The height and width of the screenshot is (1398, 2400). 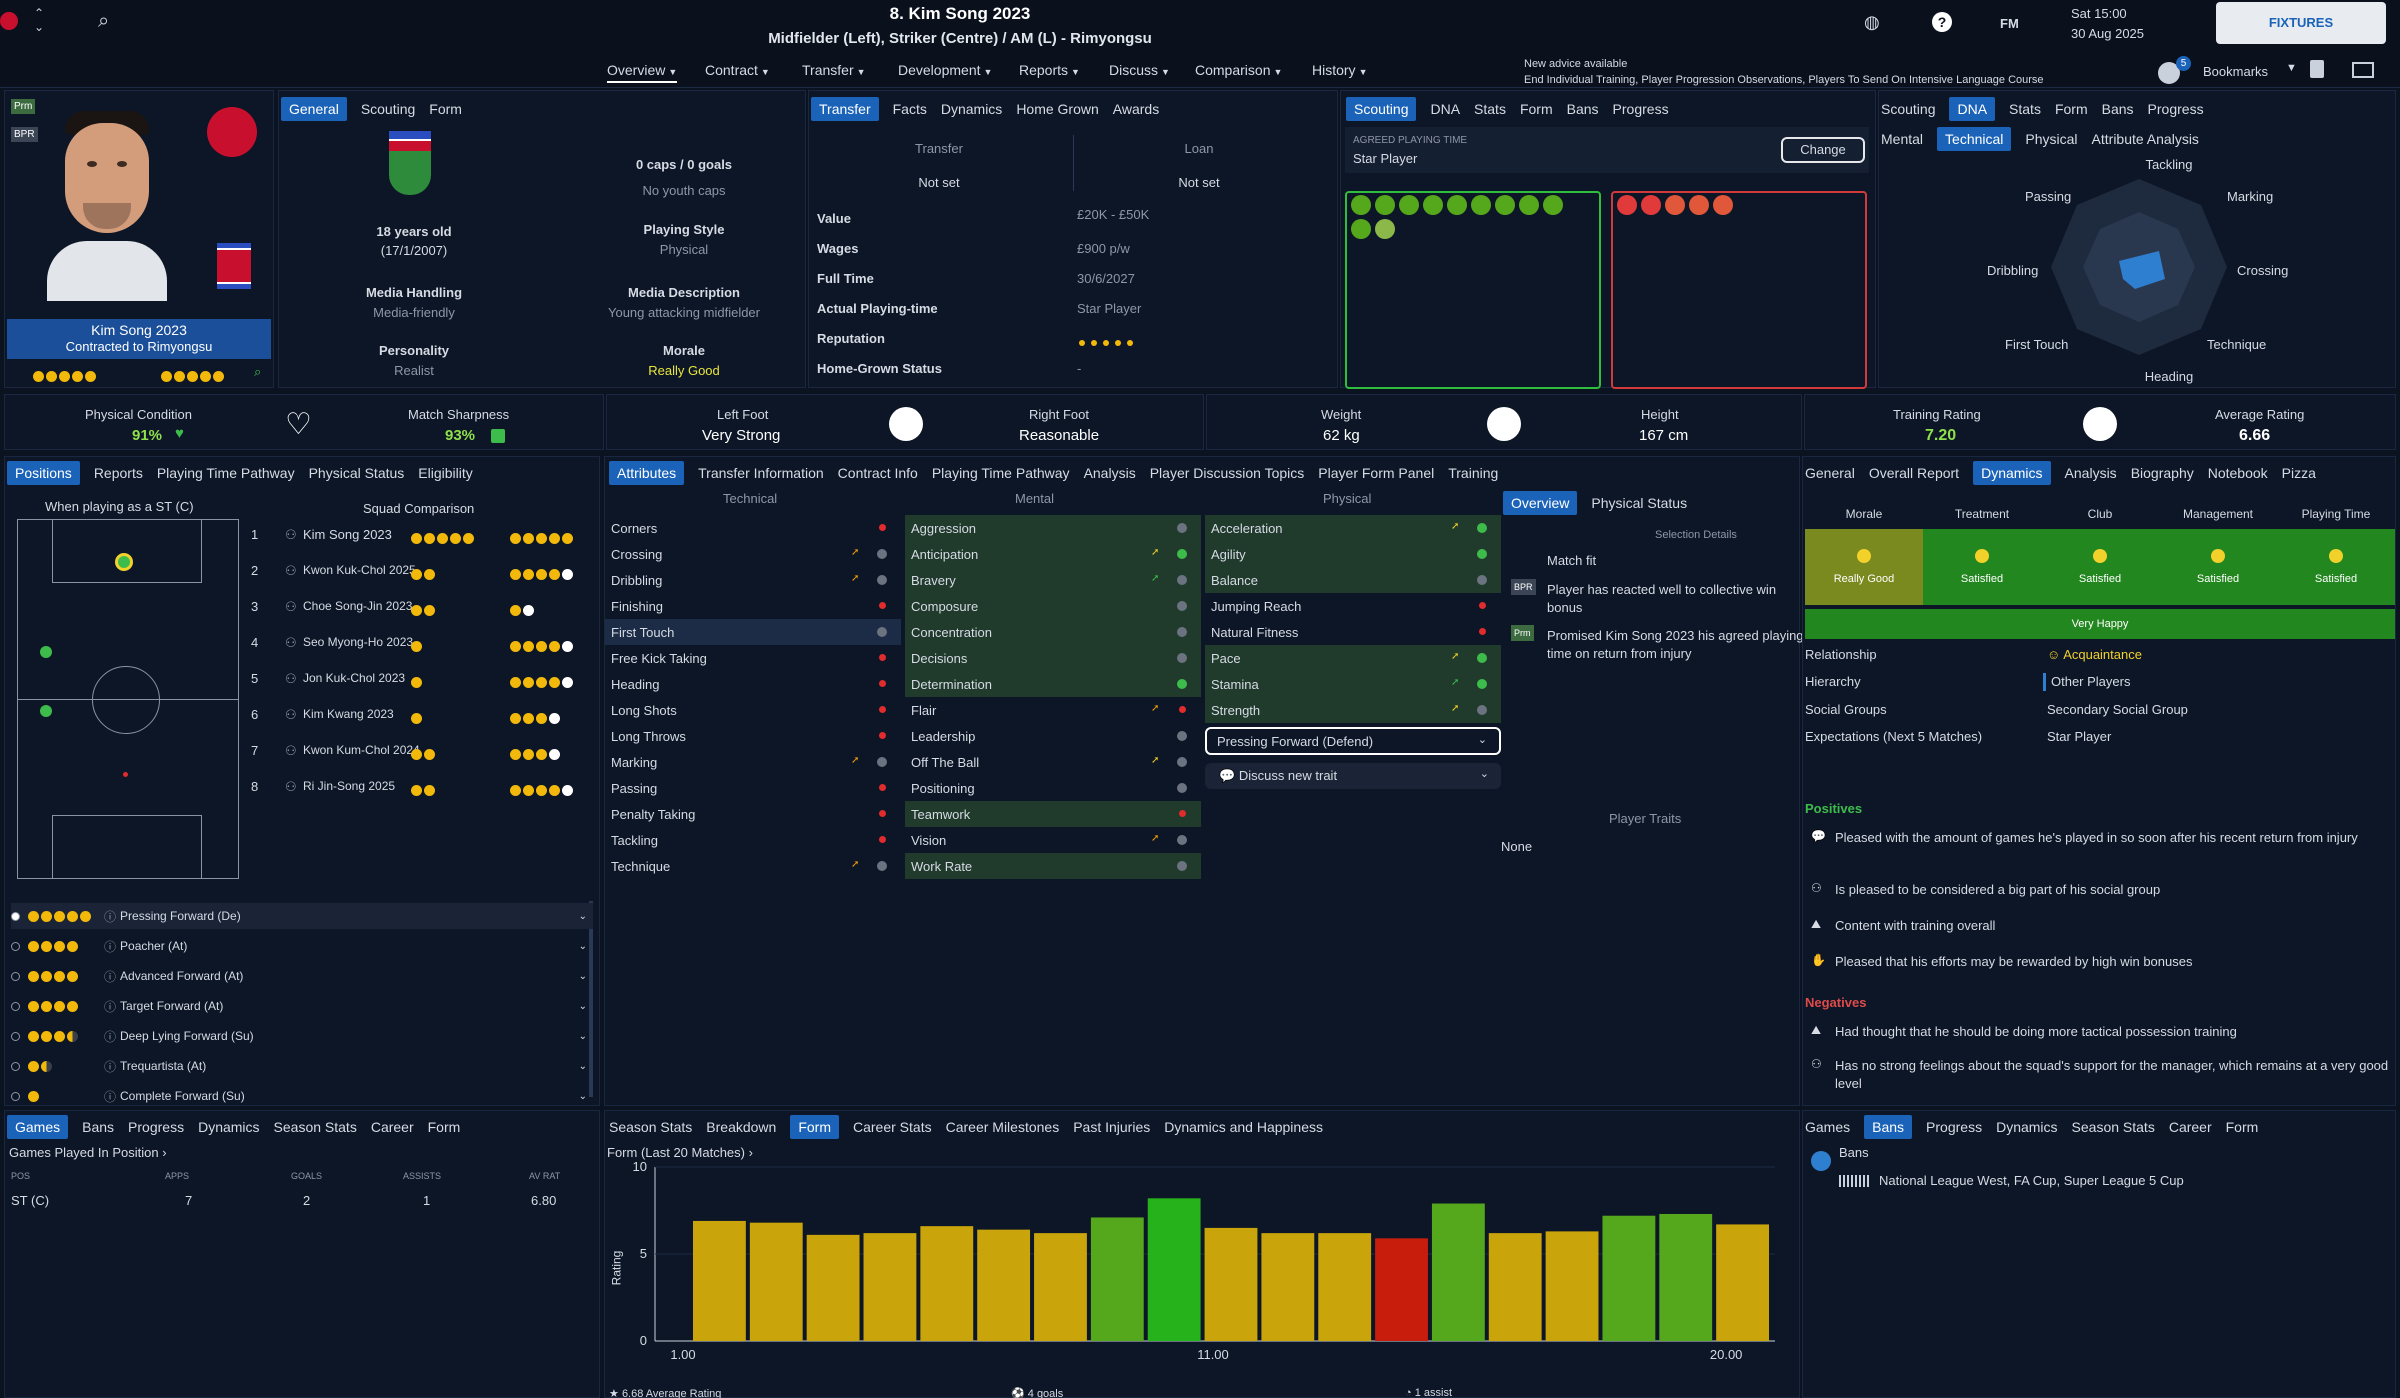 I want to click on games-played-in-position: Games Played In Position ›, so click(x=88, y=1152).